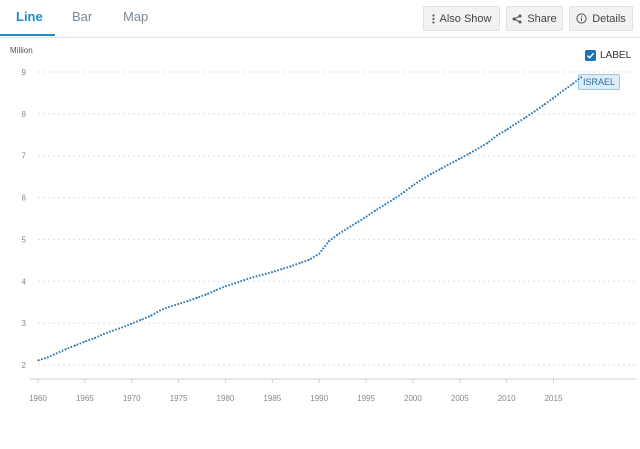  I want to click on x-tick-label: 1970, so click(132, 398).